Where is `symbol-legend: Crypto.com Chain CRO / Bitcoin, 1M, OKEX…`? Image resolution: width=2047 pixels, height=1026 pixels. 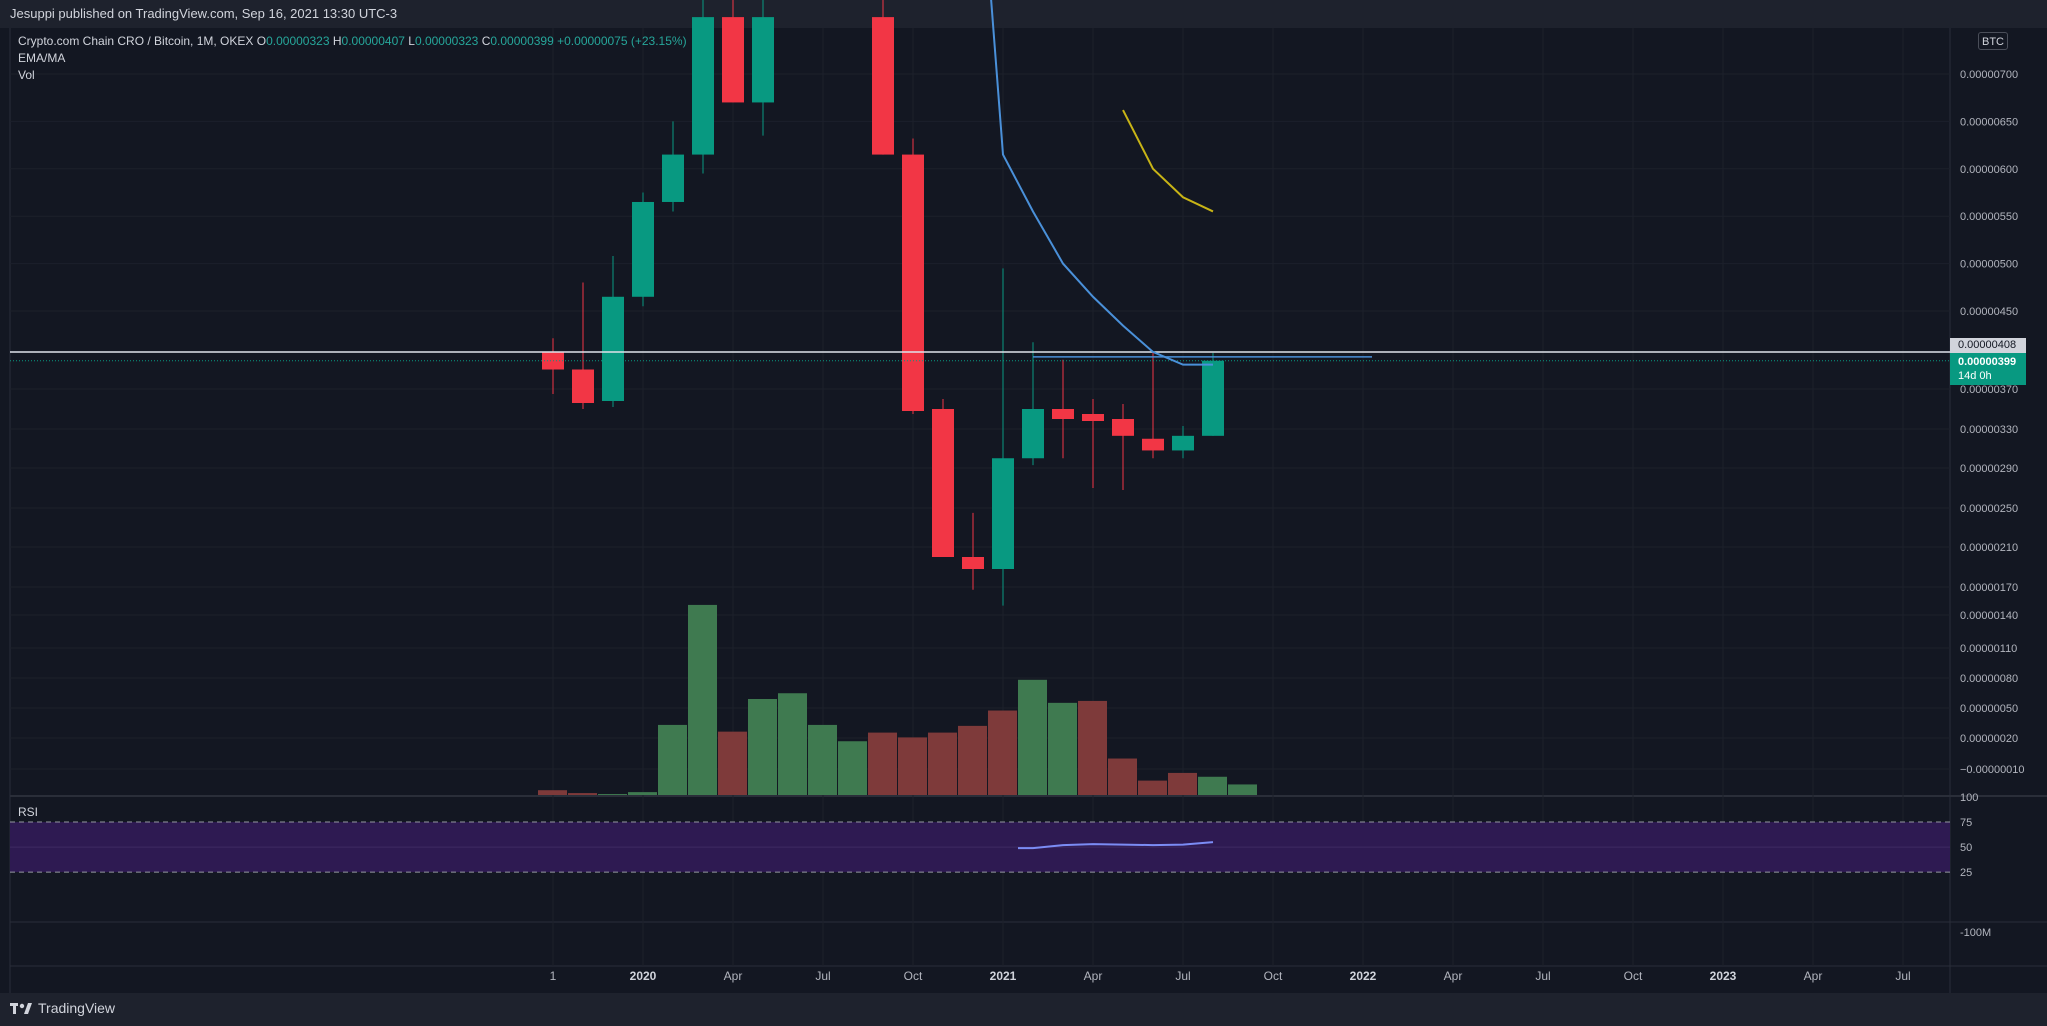 symbol-legend: Crypto.com Chain CRO / Bitcoin, 1M, OKEX… is located at coordinates (352, 41).